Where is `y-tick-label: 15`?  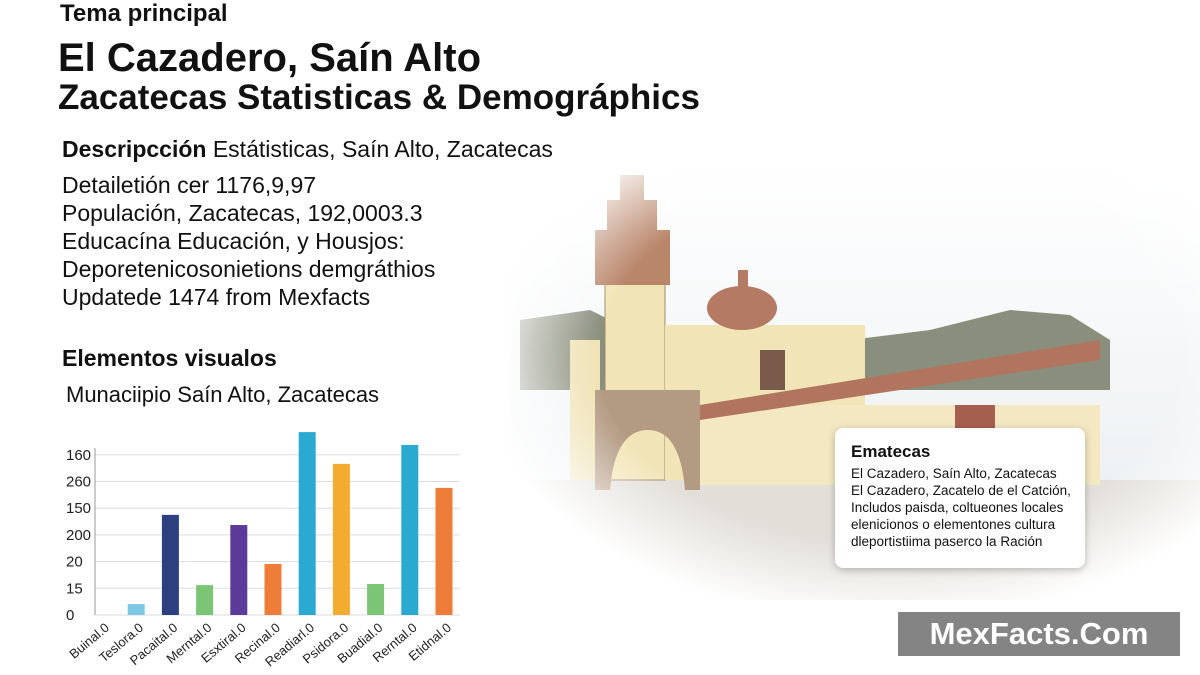
y-tick-label: 15 is located at coordinates (74, 588).